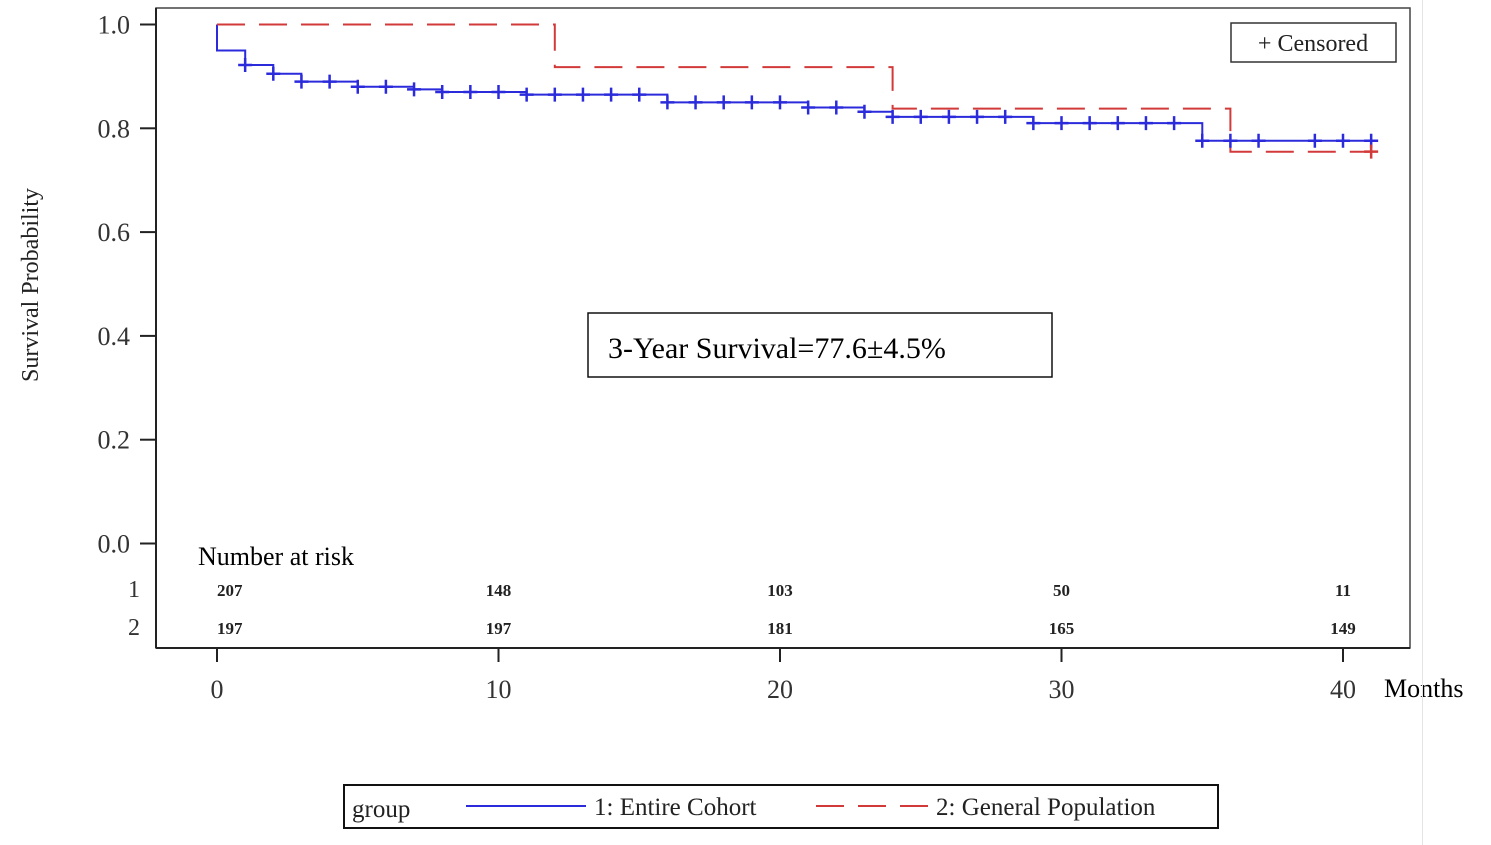 The image size is (1491, 845). What do you see at coordinates (780, 628) in the screenshot?
I see `risk-value: 181` at bounding box center [780, 628].